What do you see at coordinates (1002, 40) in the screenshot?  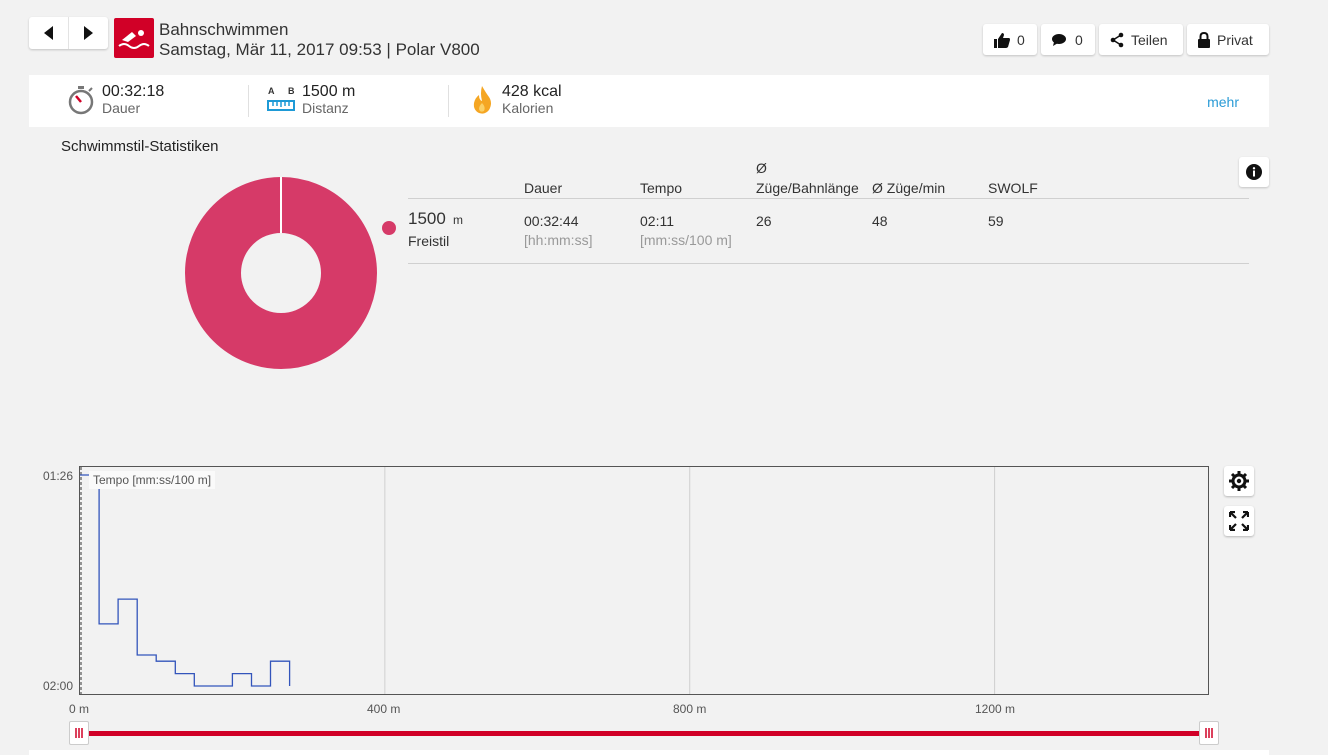 I see `thumbs-up-icon` at bounding box center [1002, 40].